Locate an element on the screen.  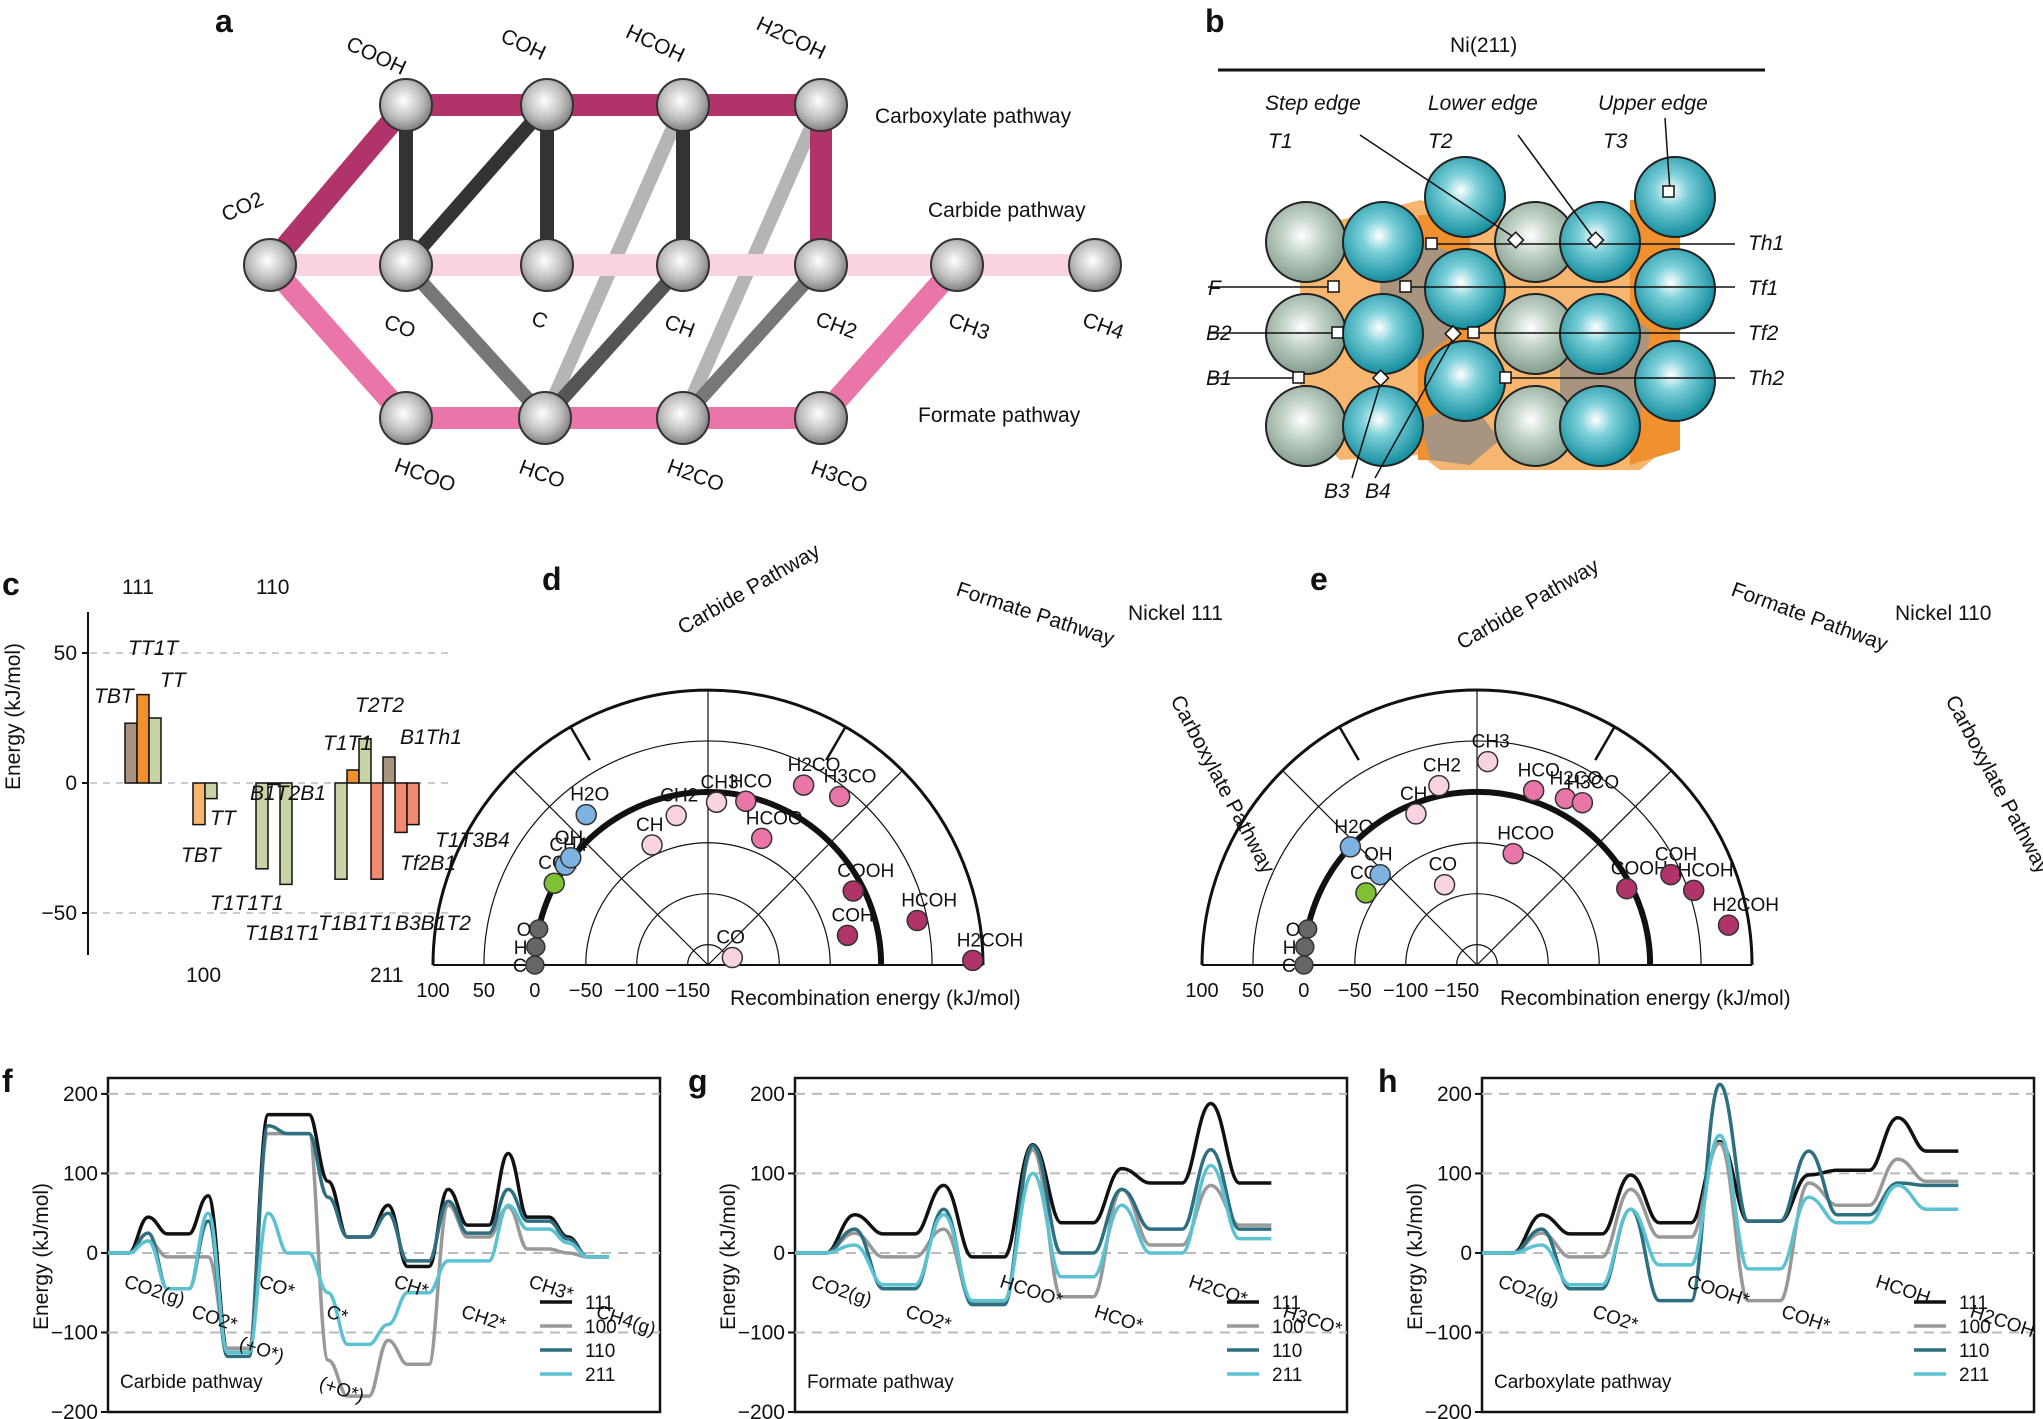
site-th2: Th2 is located at coordinates (1766, 378).